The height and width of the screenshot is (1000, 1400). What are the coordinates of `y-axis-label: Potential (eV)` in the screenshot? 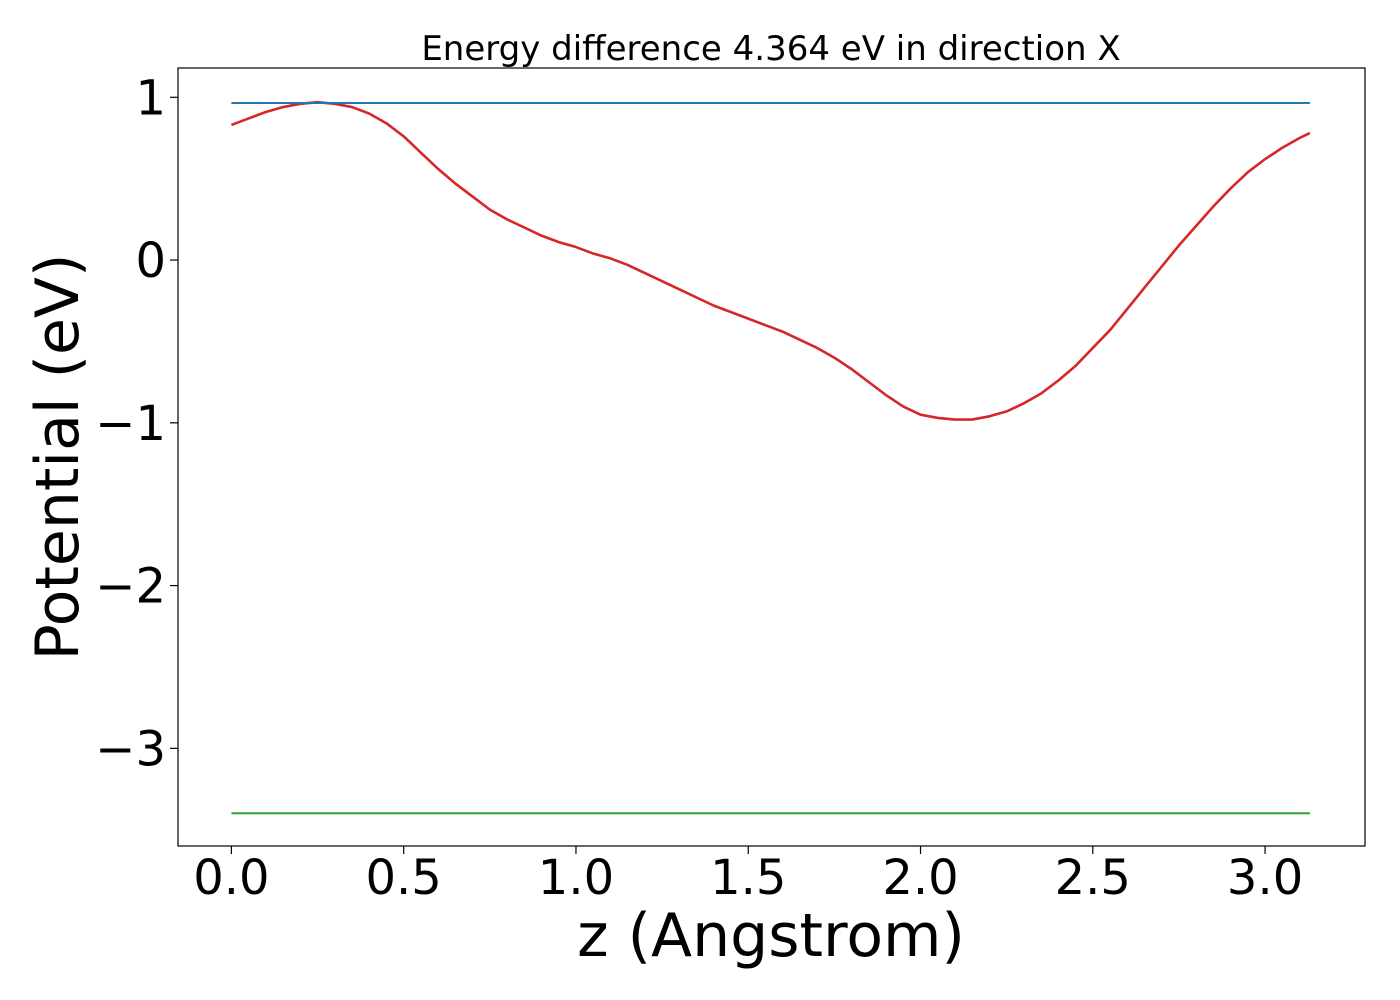 It's located at (58, 457).